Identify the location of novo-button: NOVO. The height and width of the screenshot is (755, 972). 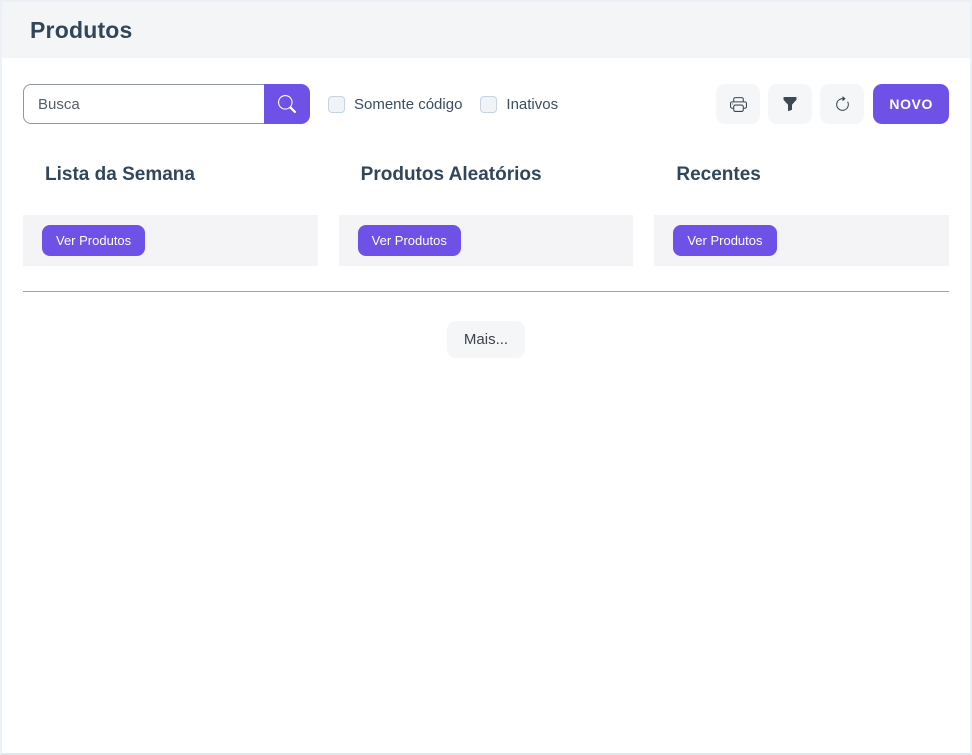
(911, 104).